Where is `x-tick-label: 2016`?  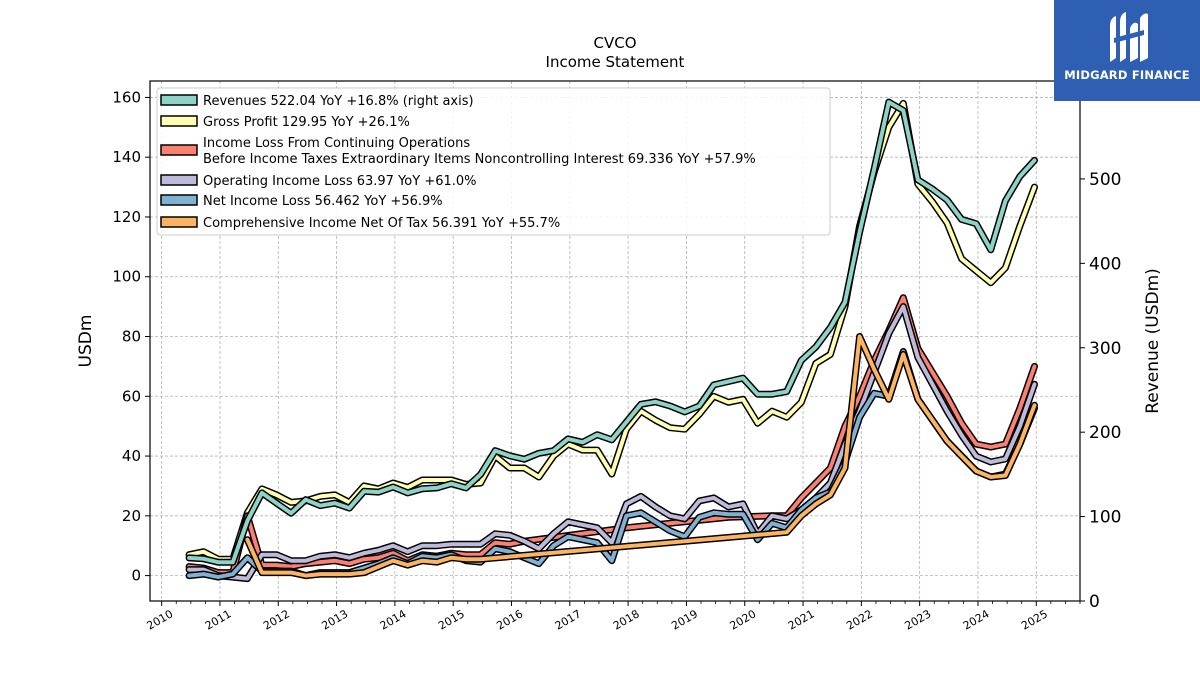 x-tick-label: 2016 is located at coordinates (509, 619).